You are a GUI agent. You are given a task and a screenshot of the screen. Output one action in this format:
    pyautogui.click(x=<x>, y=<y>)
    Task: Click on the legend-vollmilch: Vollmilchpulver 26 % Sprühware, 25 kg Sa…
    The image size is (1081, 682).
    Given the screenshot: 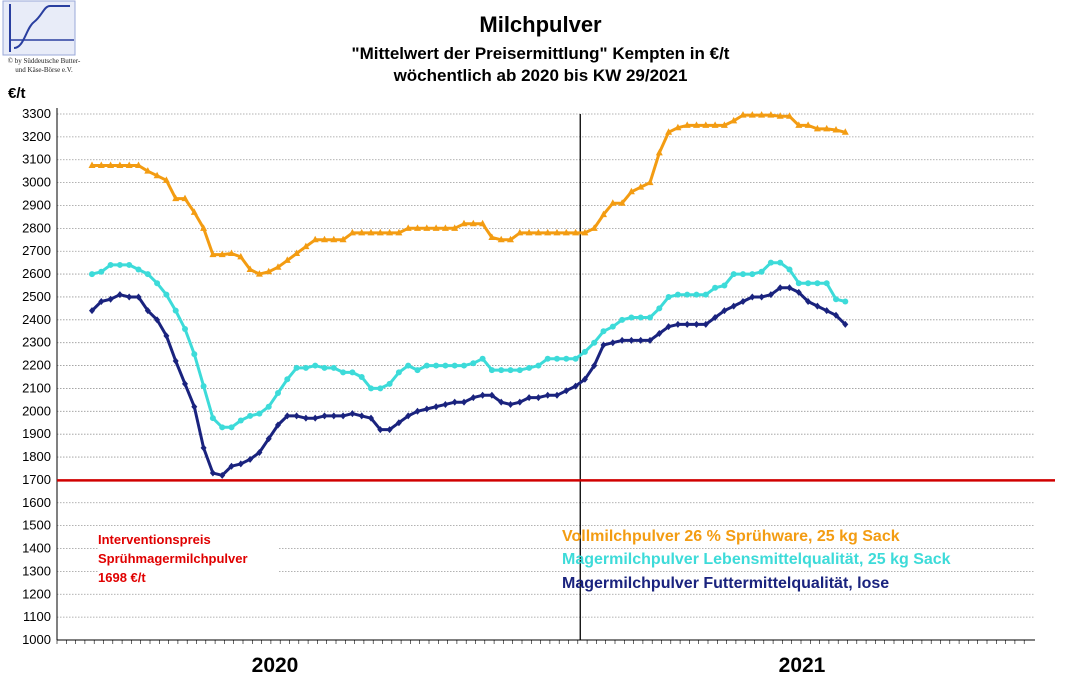 What is the action you would take?
    pyautogui.click(x=731, y=536)
    